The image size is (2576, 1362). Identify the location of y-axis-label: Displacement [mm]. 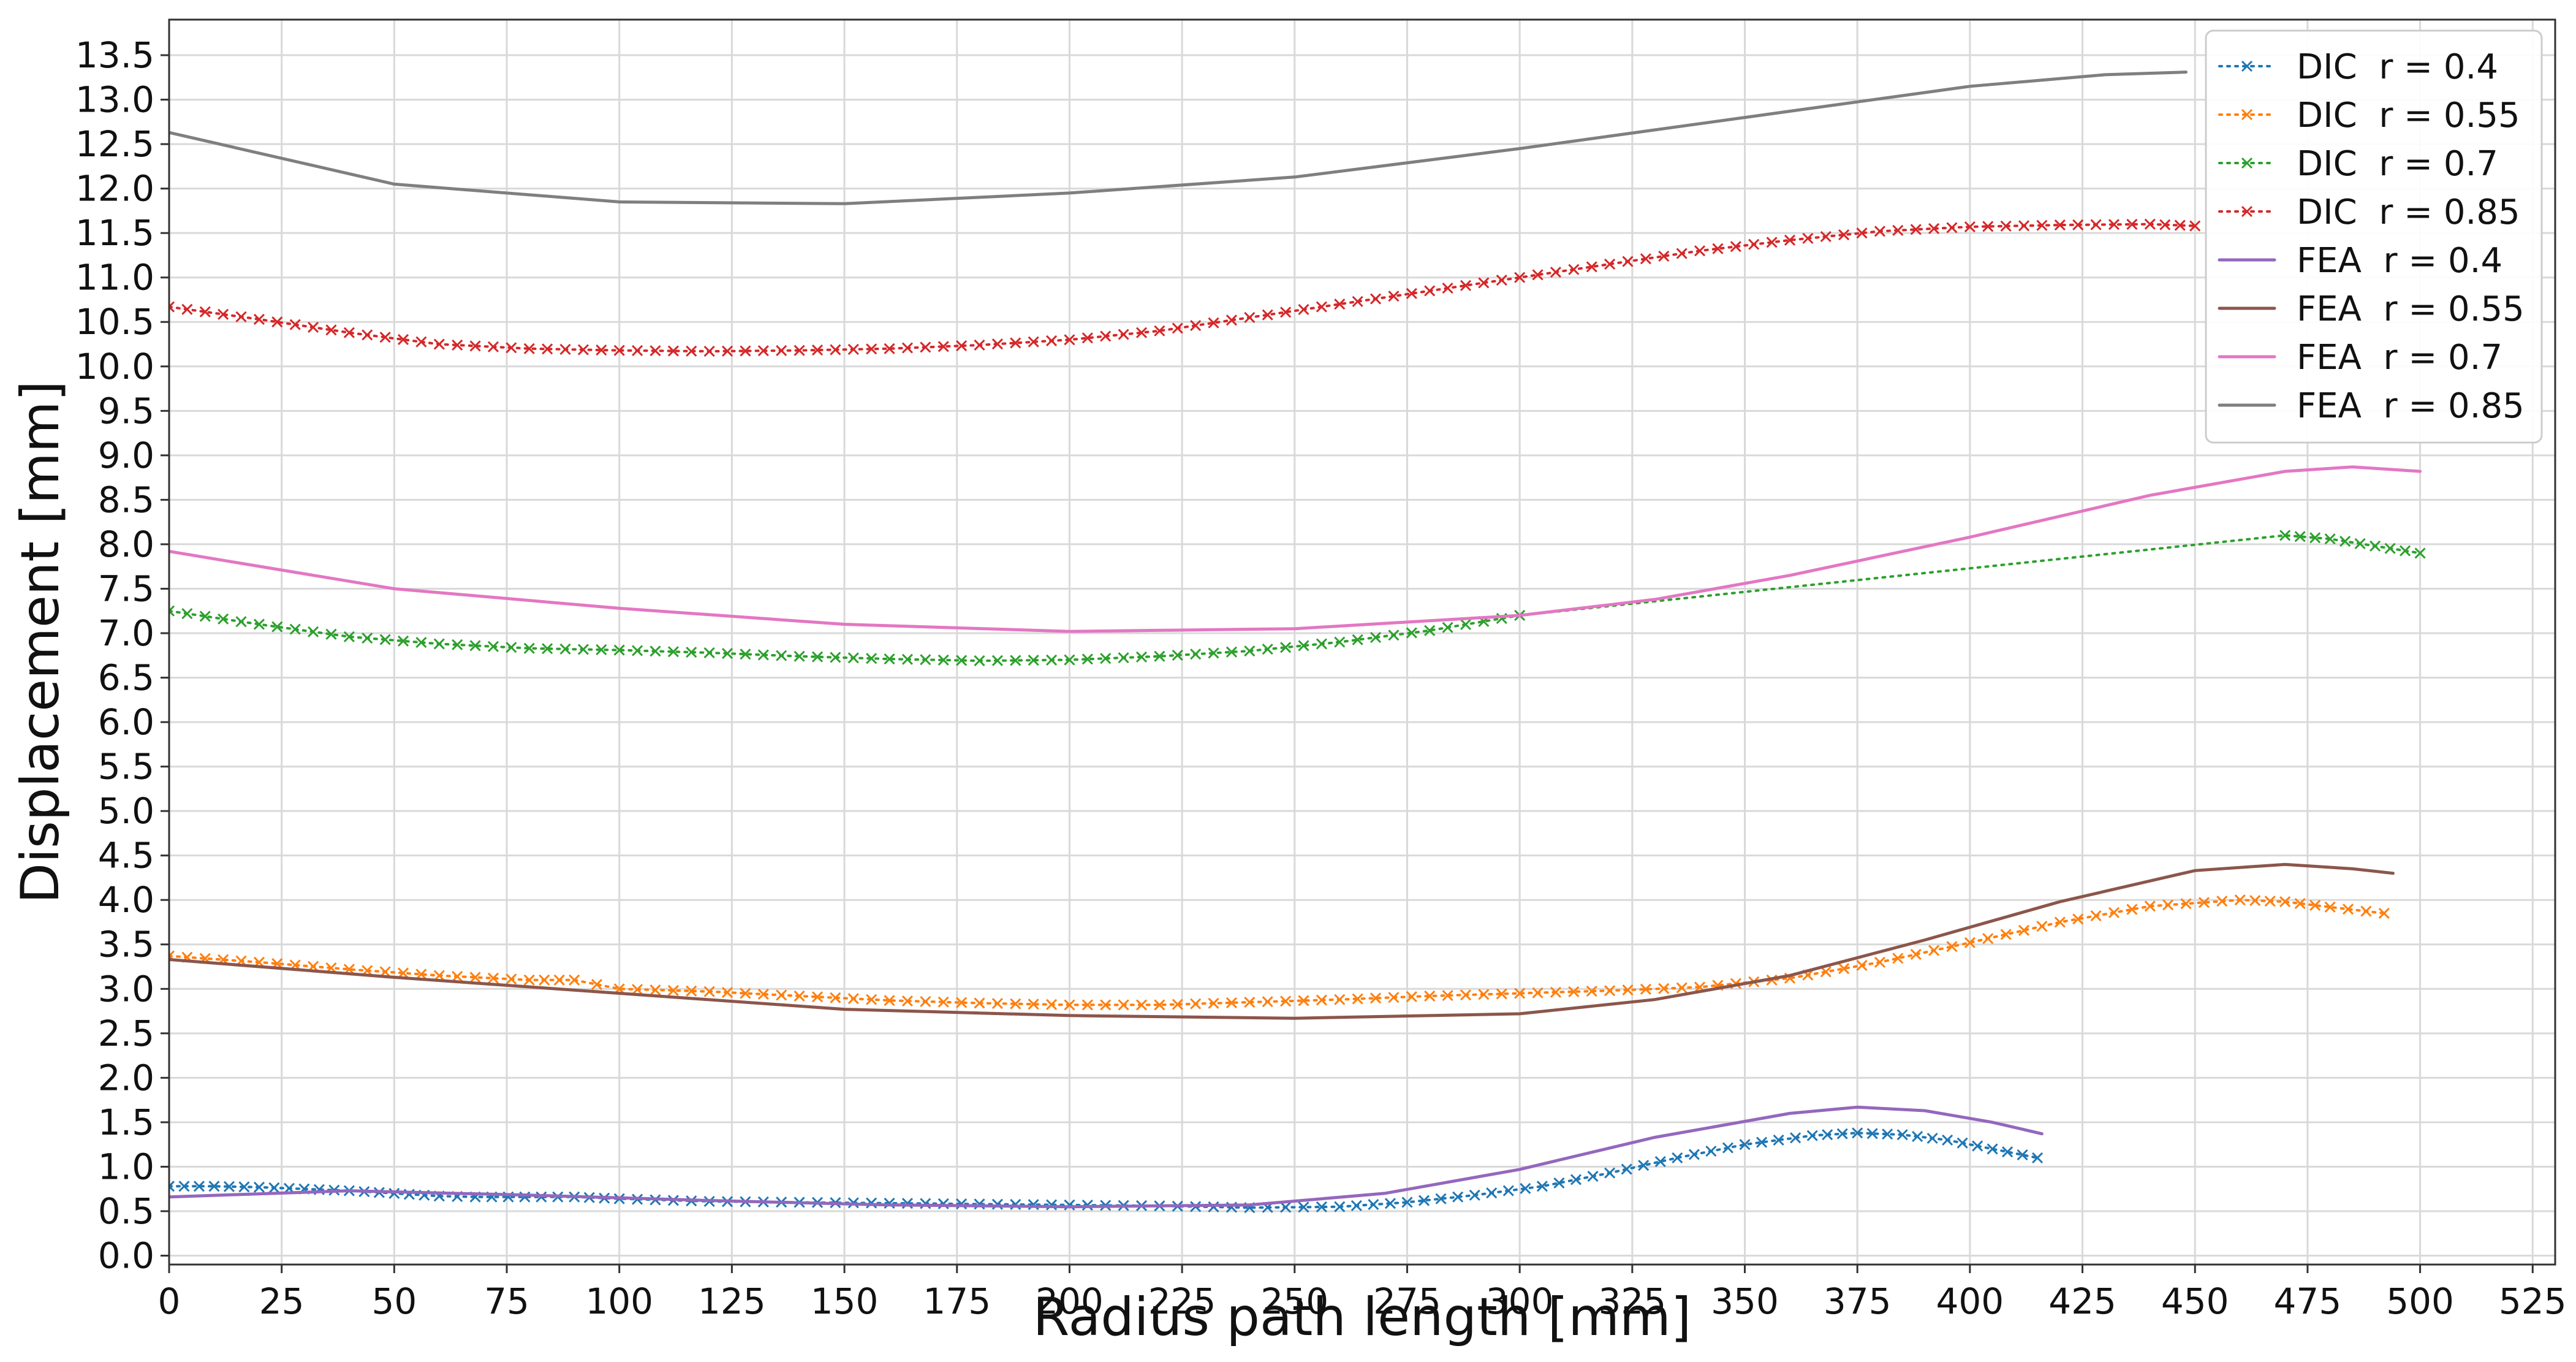
(41, 642).